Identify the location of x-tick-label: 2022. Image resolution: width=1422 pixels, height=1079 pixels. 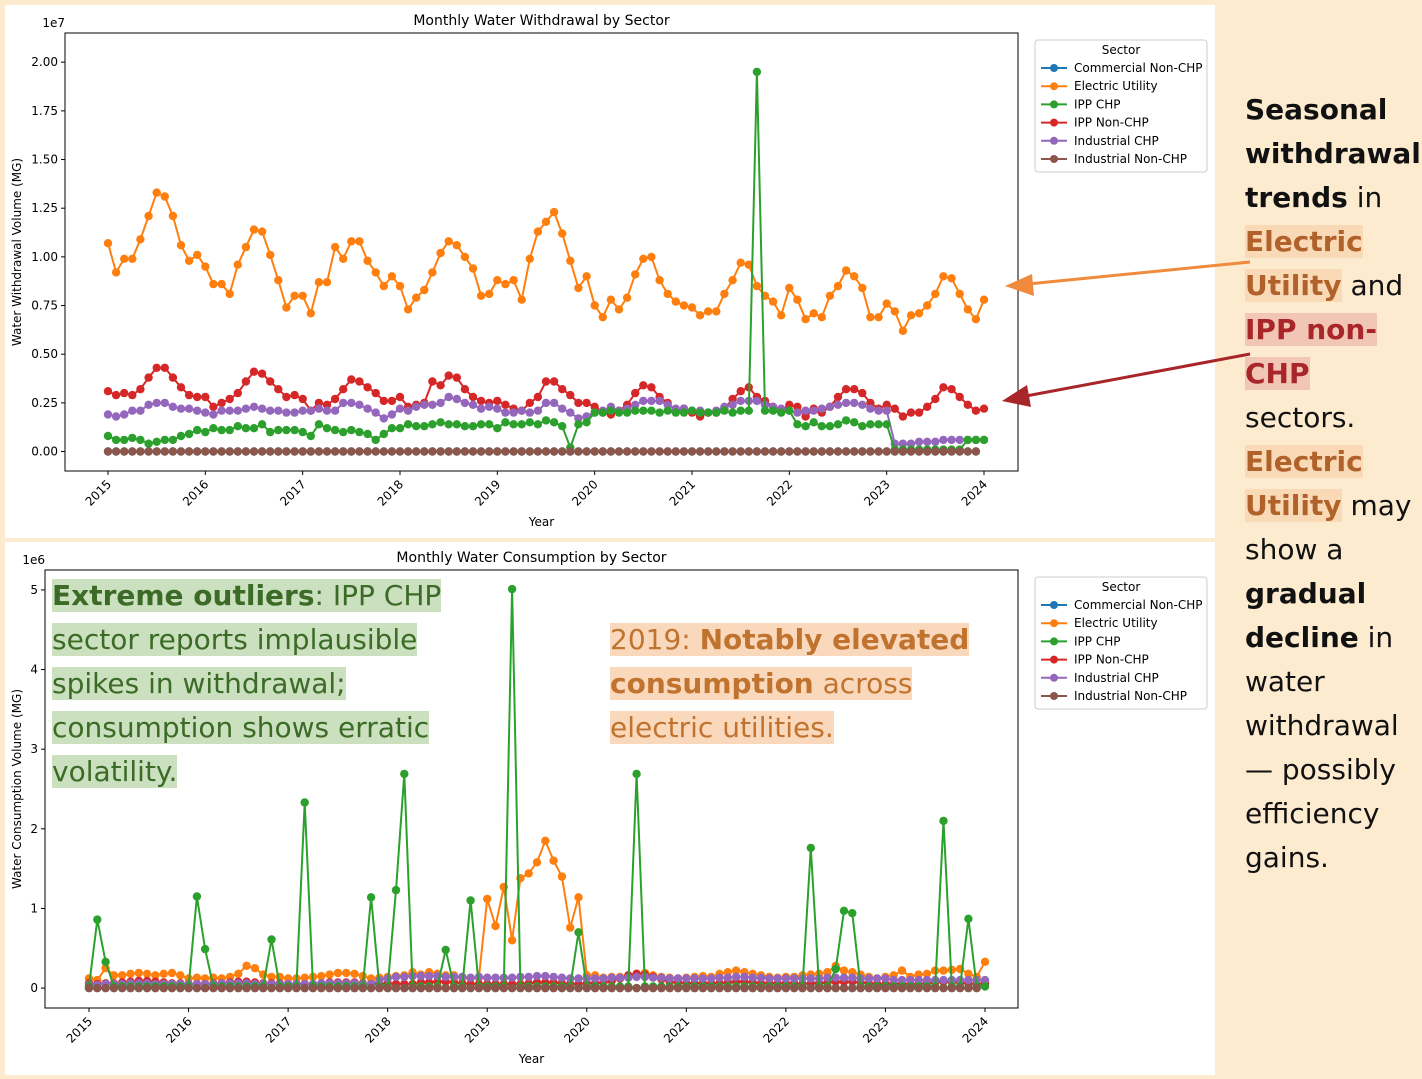
(776, 1029).